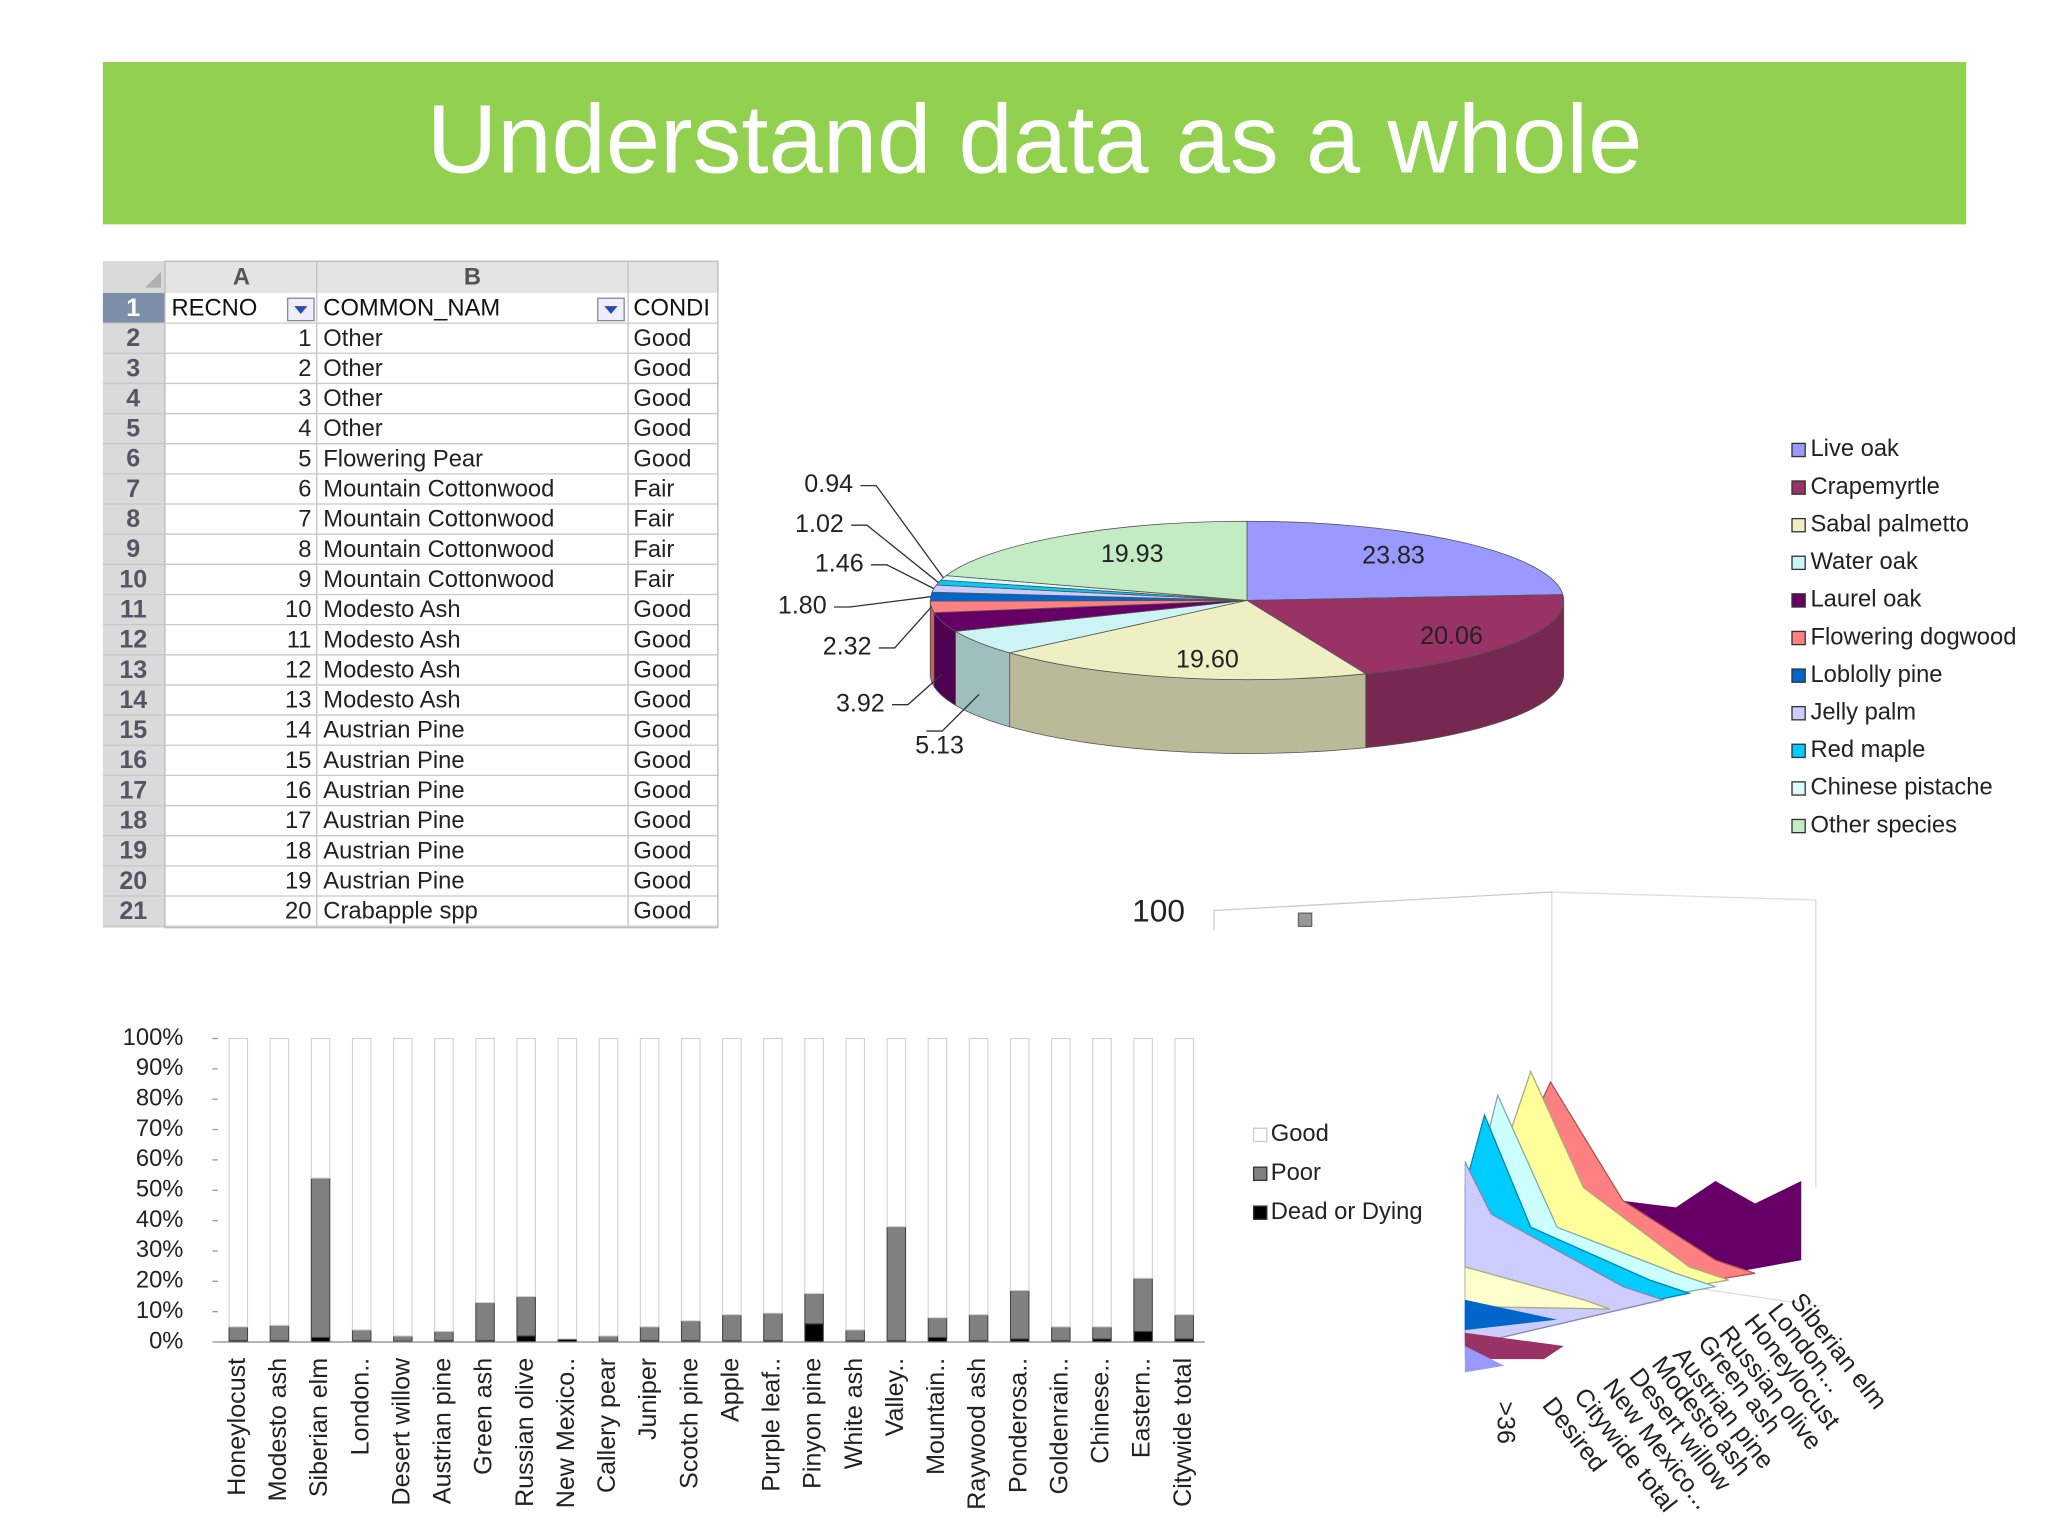  I want to click on data-label: 5.13, so click(939, 746).